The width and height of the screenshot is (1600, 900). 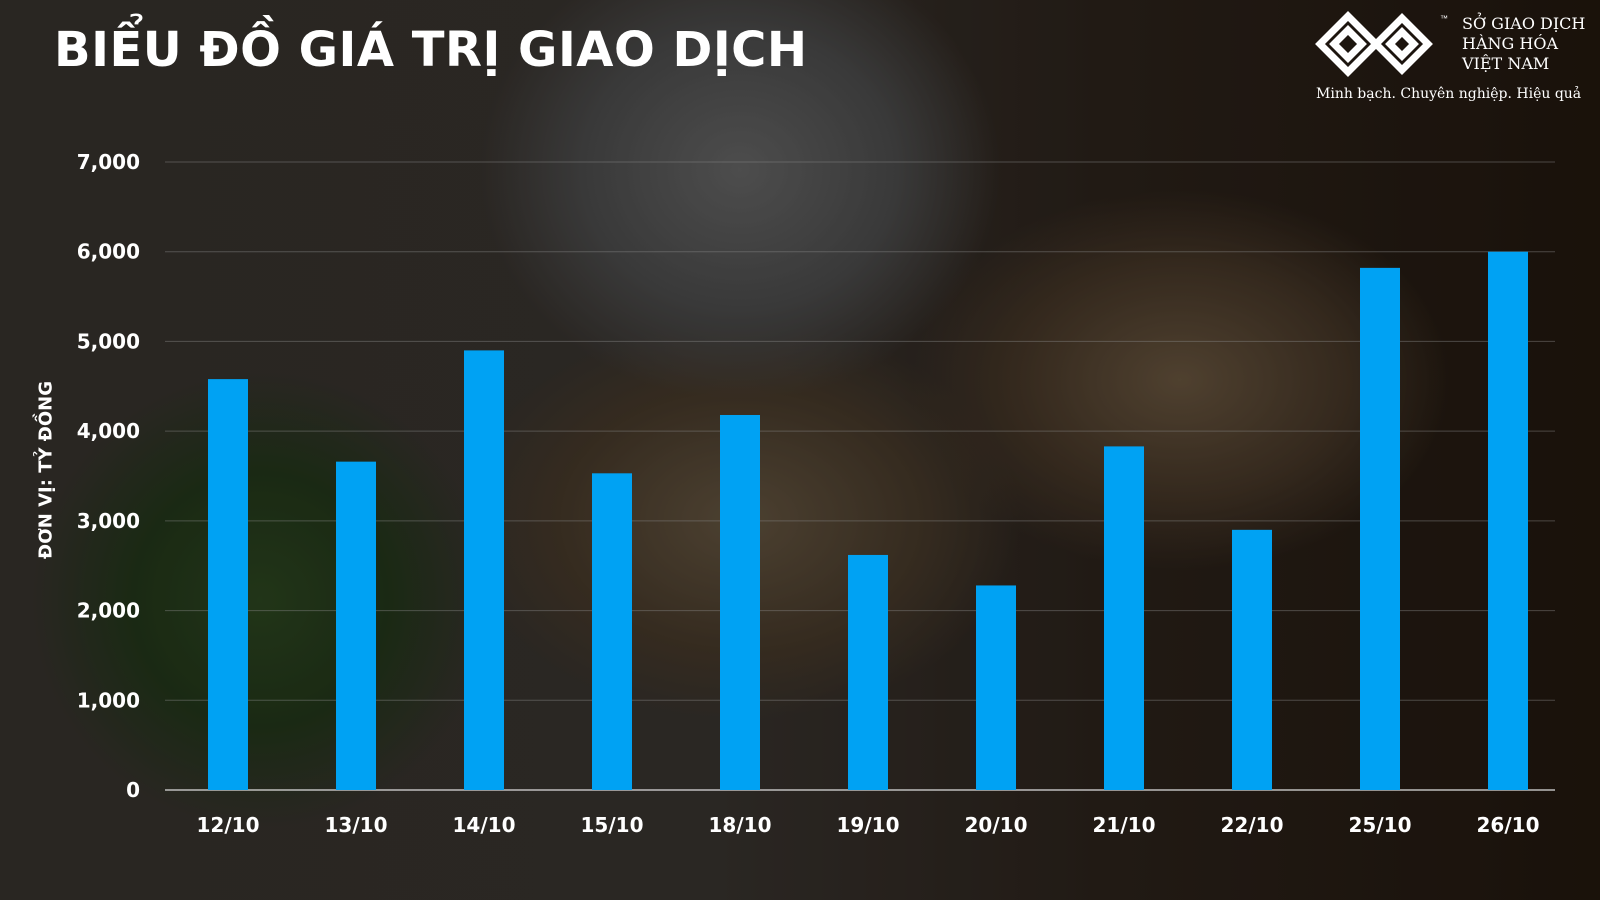 What do you see at coordinates (740, 825) in the screenshot?
I see `x-tick-label: 18/10` at bounding box center [740, 825].